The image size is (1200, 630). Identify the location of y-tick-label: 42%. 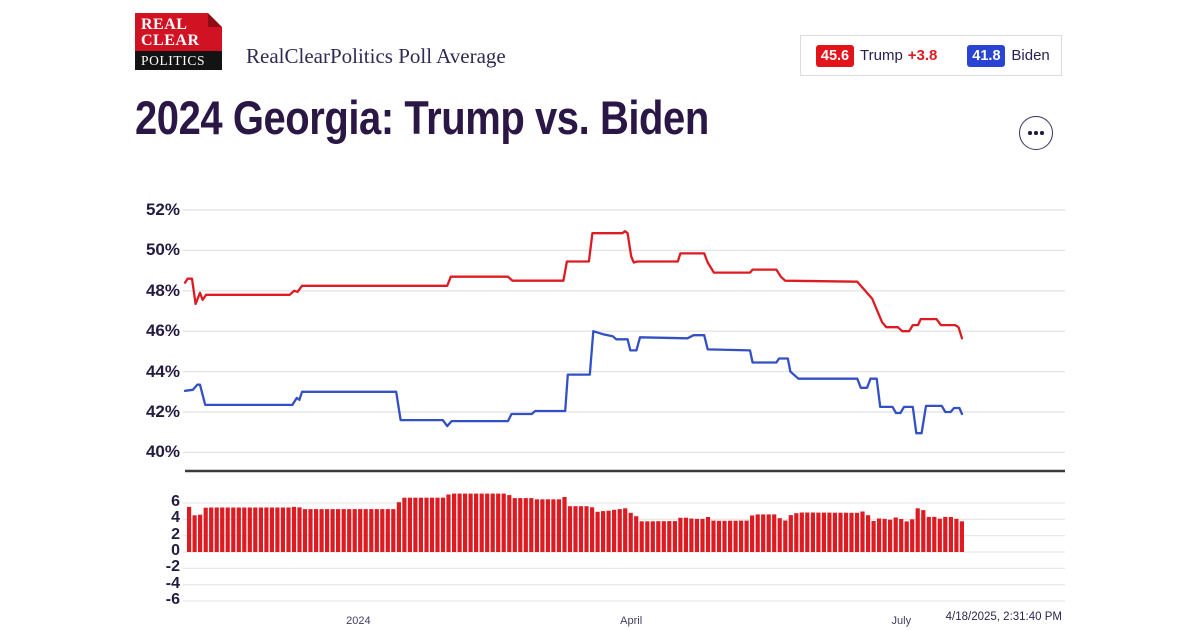
(162, 411).